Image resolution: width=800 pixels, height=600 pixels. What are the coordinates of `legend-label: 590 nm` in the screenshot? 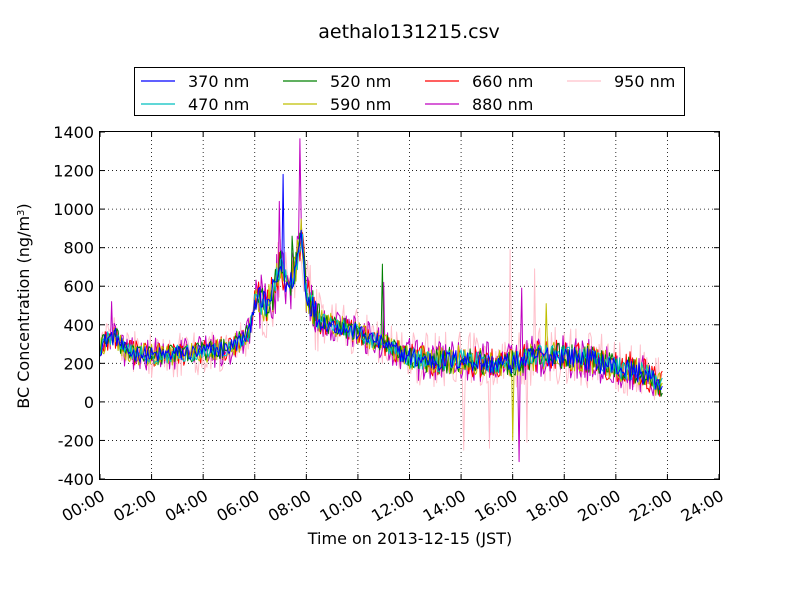 It's located at (360, 104).